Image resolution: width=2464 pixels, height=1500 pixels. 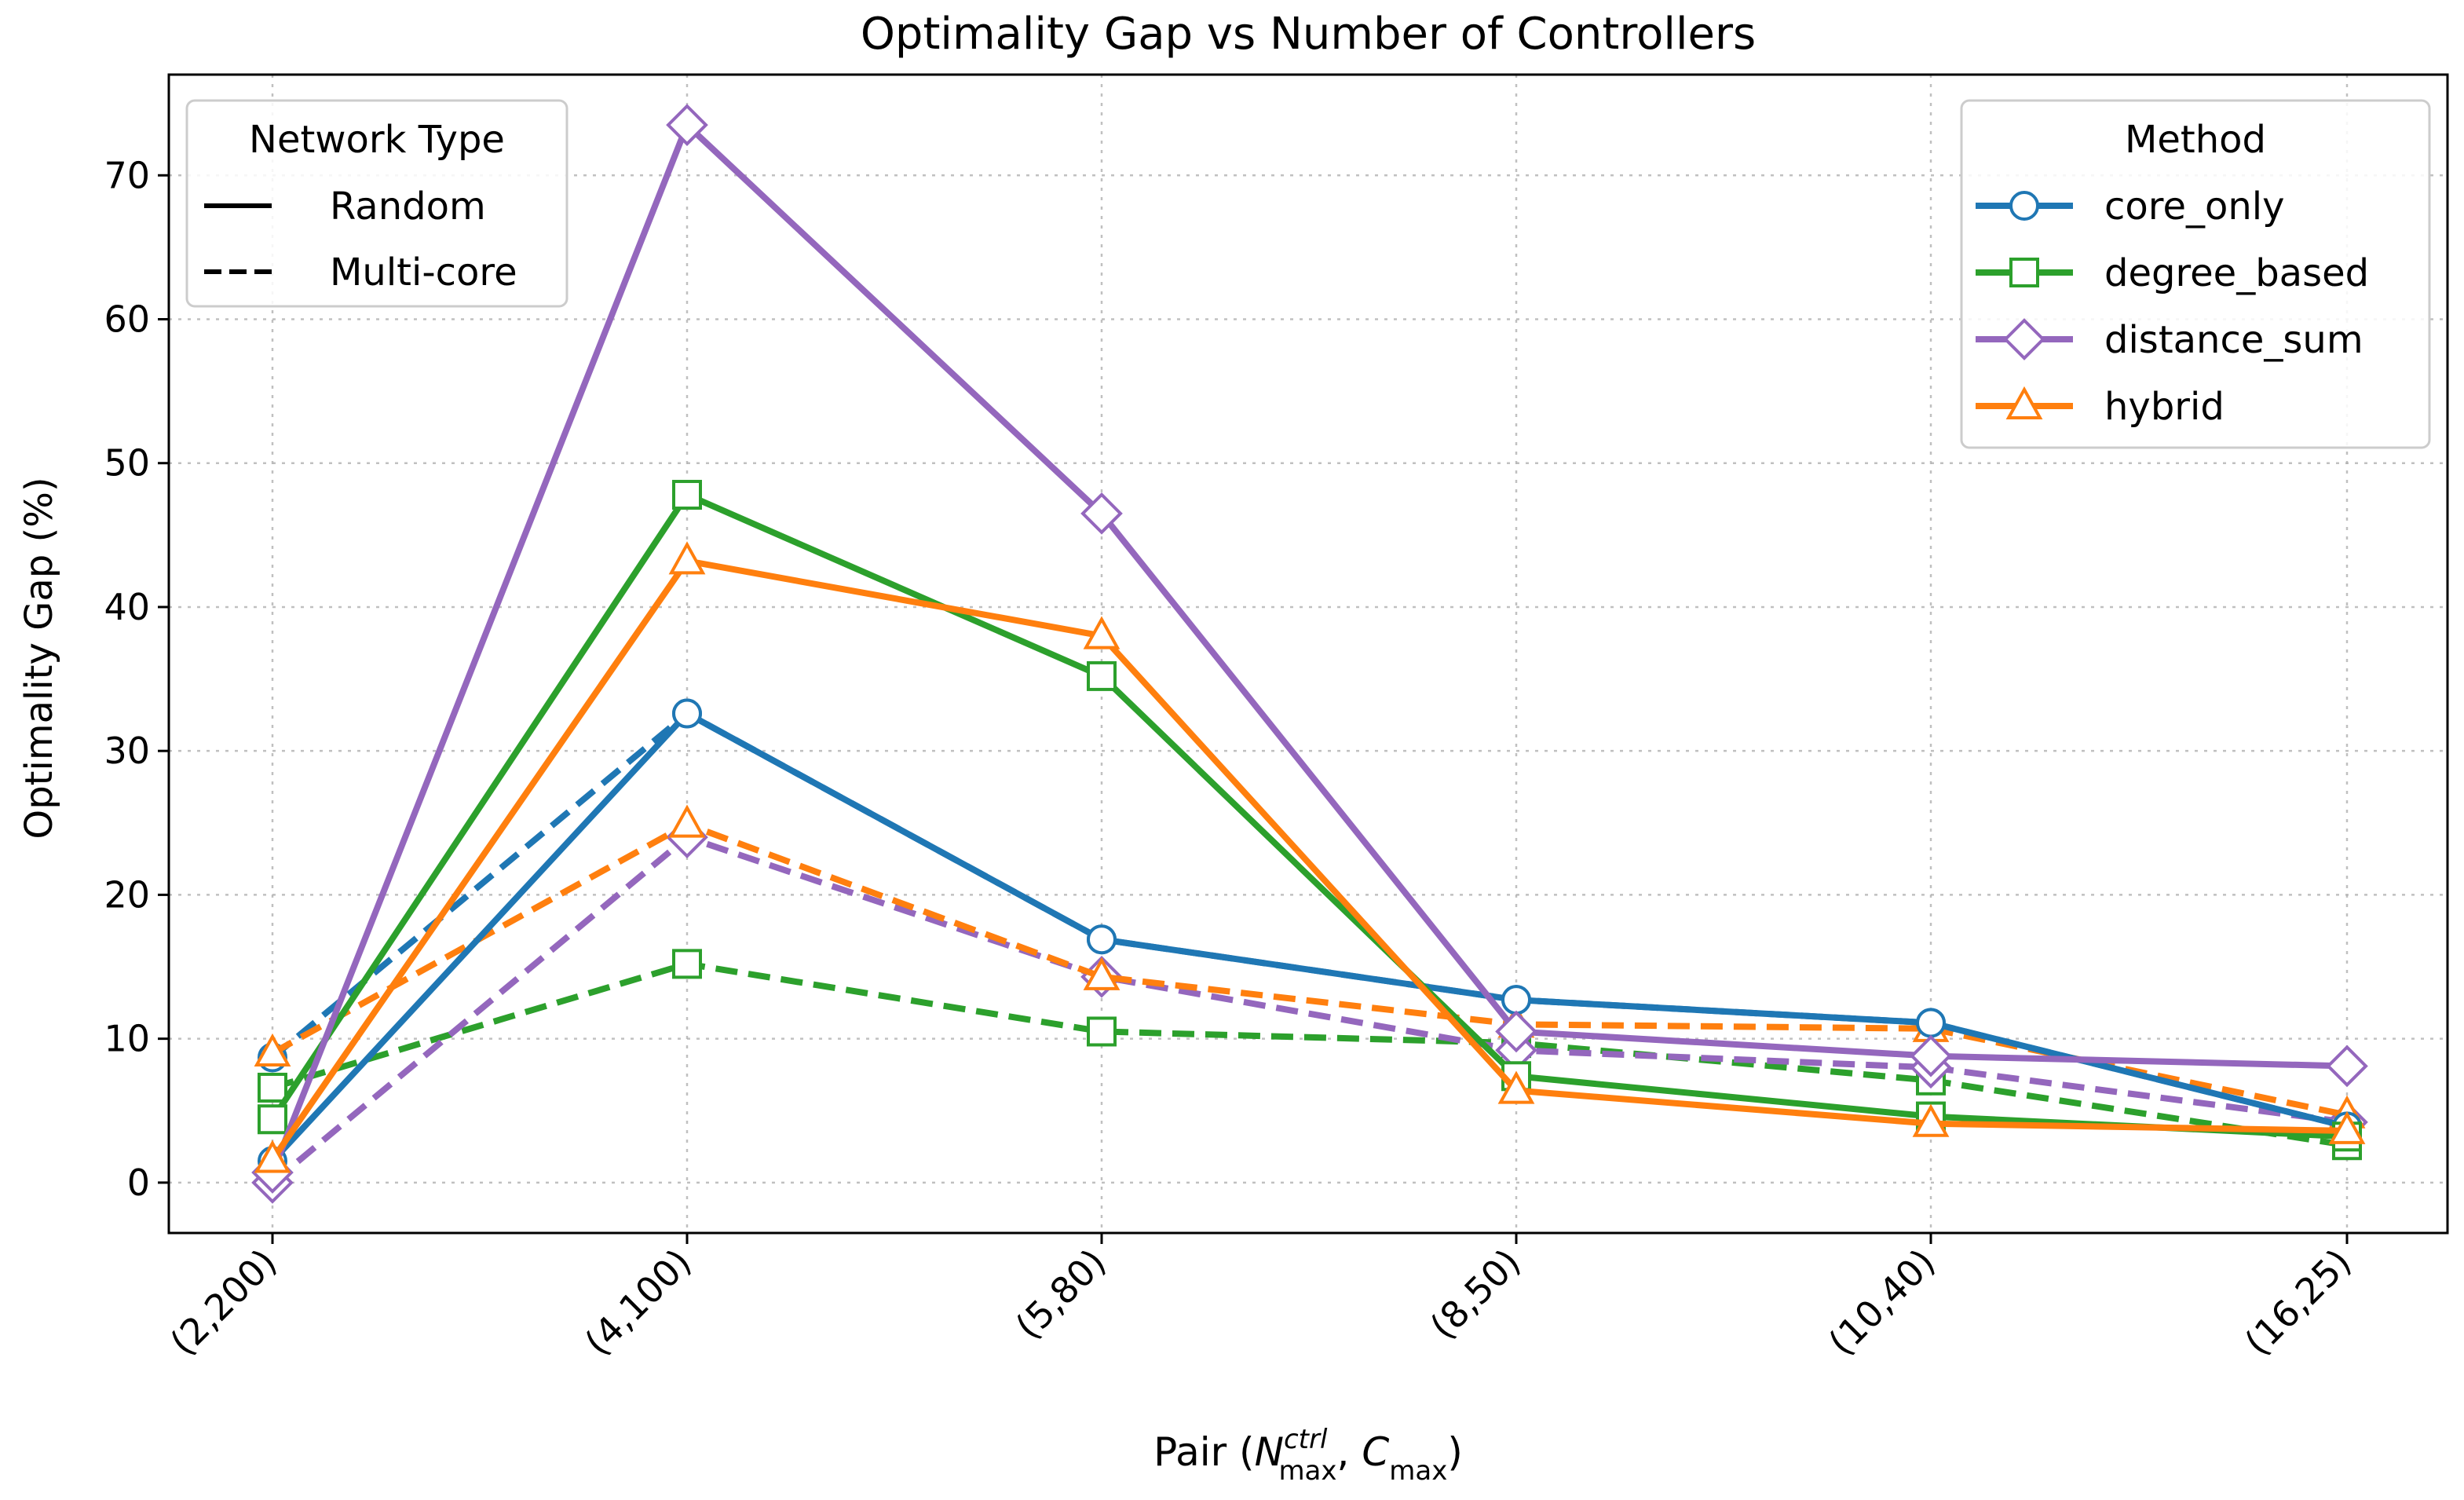 I want to click on legend-method-distance-sum: distance_sum, so click(x=2169, y=340).